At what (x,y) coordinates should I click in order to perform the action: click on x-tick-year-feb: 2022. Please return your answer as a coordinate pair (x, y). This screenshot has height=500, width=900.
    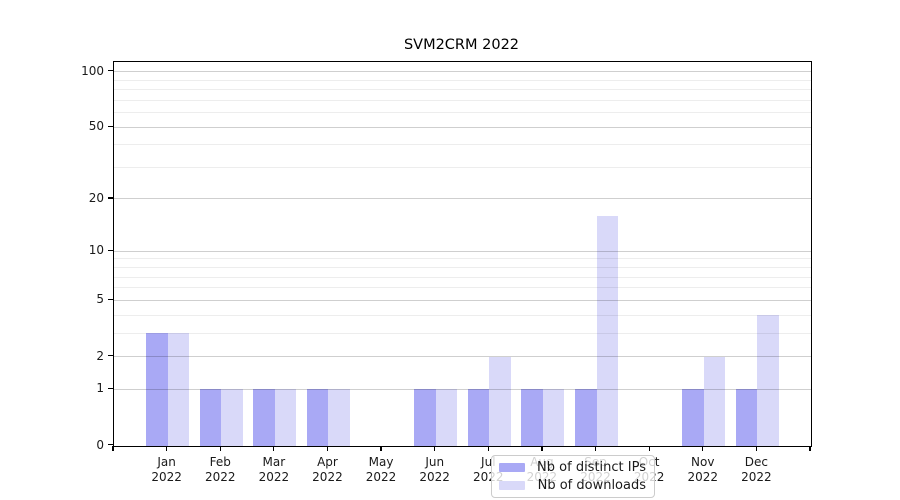
    Looking at the image, I should click on (220, 476).